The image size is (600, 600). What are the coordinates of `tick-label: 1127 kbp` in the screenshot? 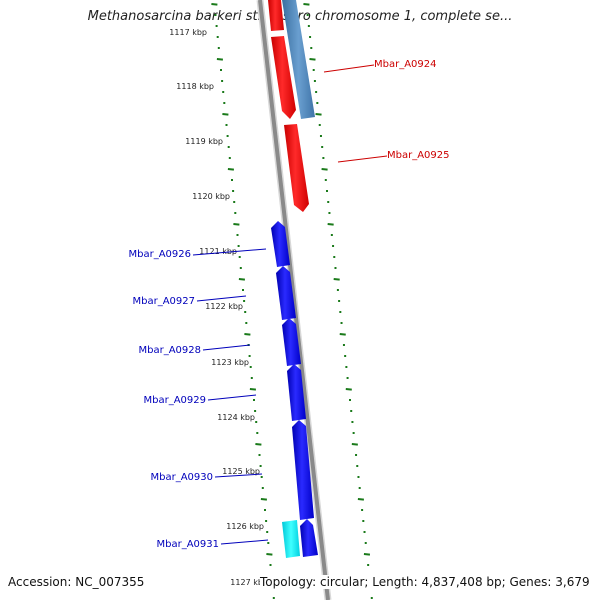 It's located at (249, 582).